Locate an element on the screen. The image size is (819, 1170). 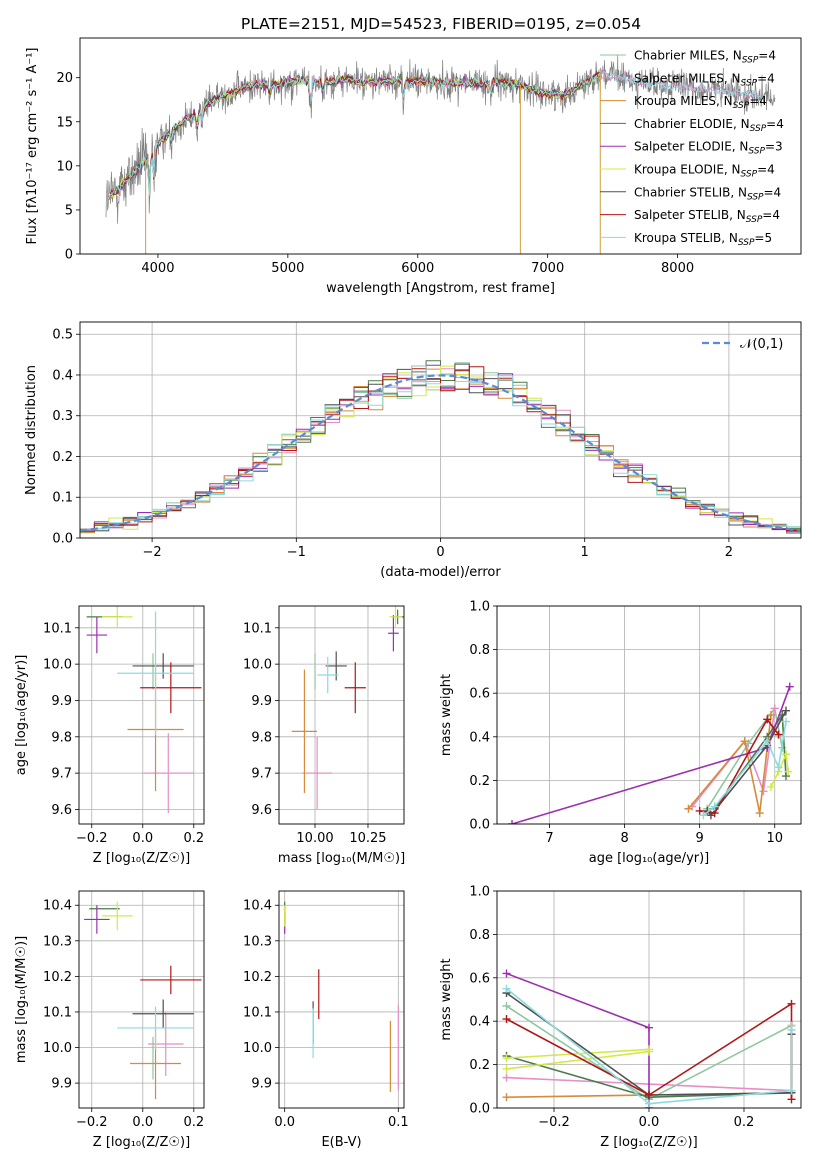
y-tick-label: 0.4 is located at coordinates (479, 1022).